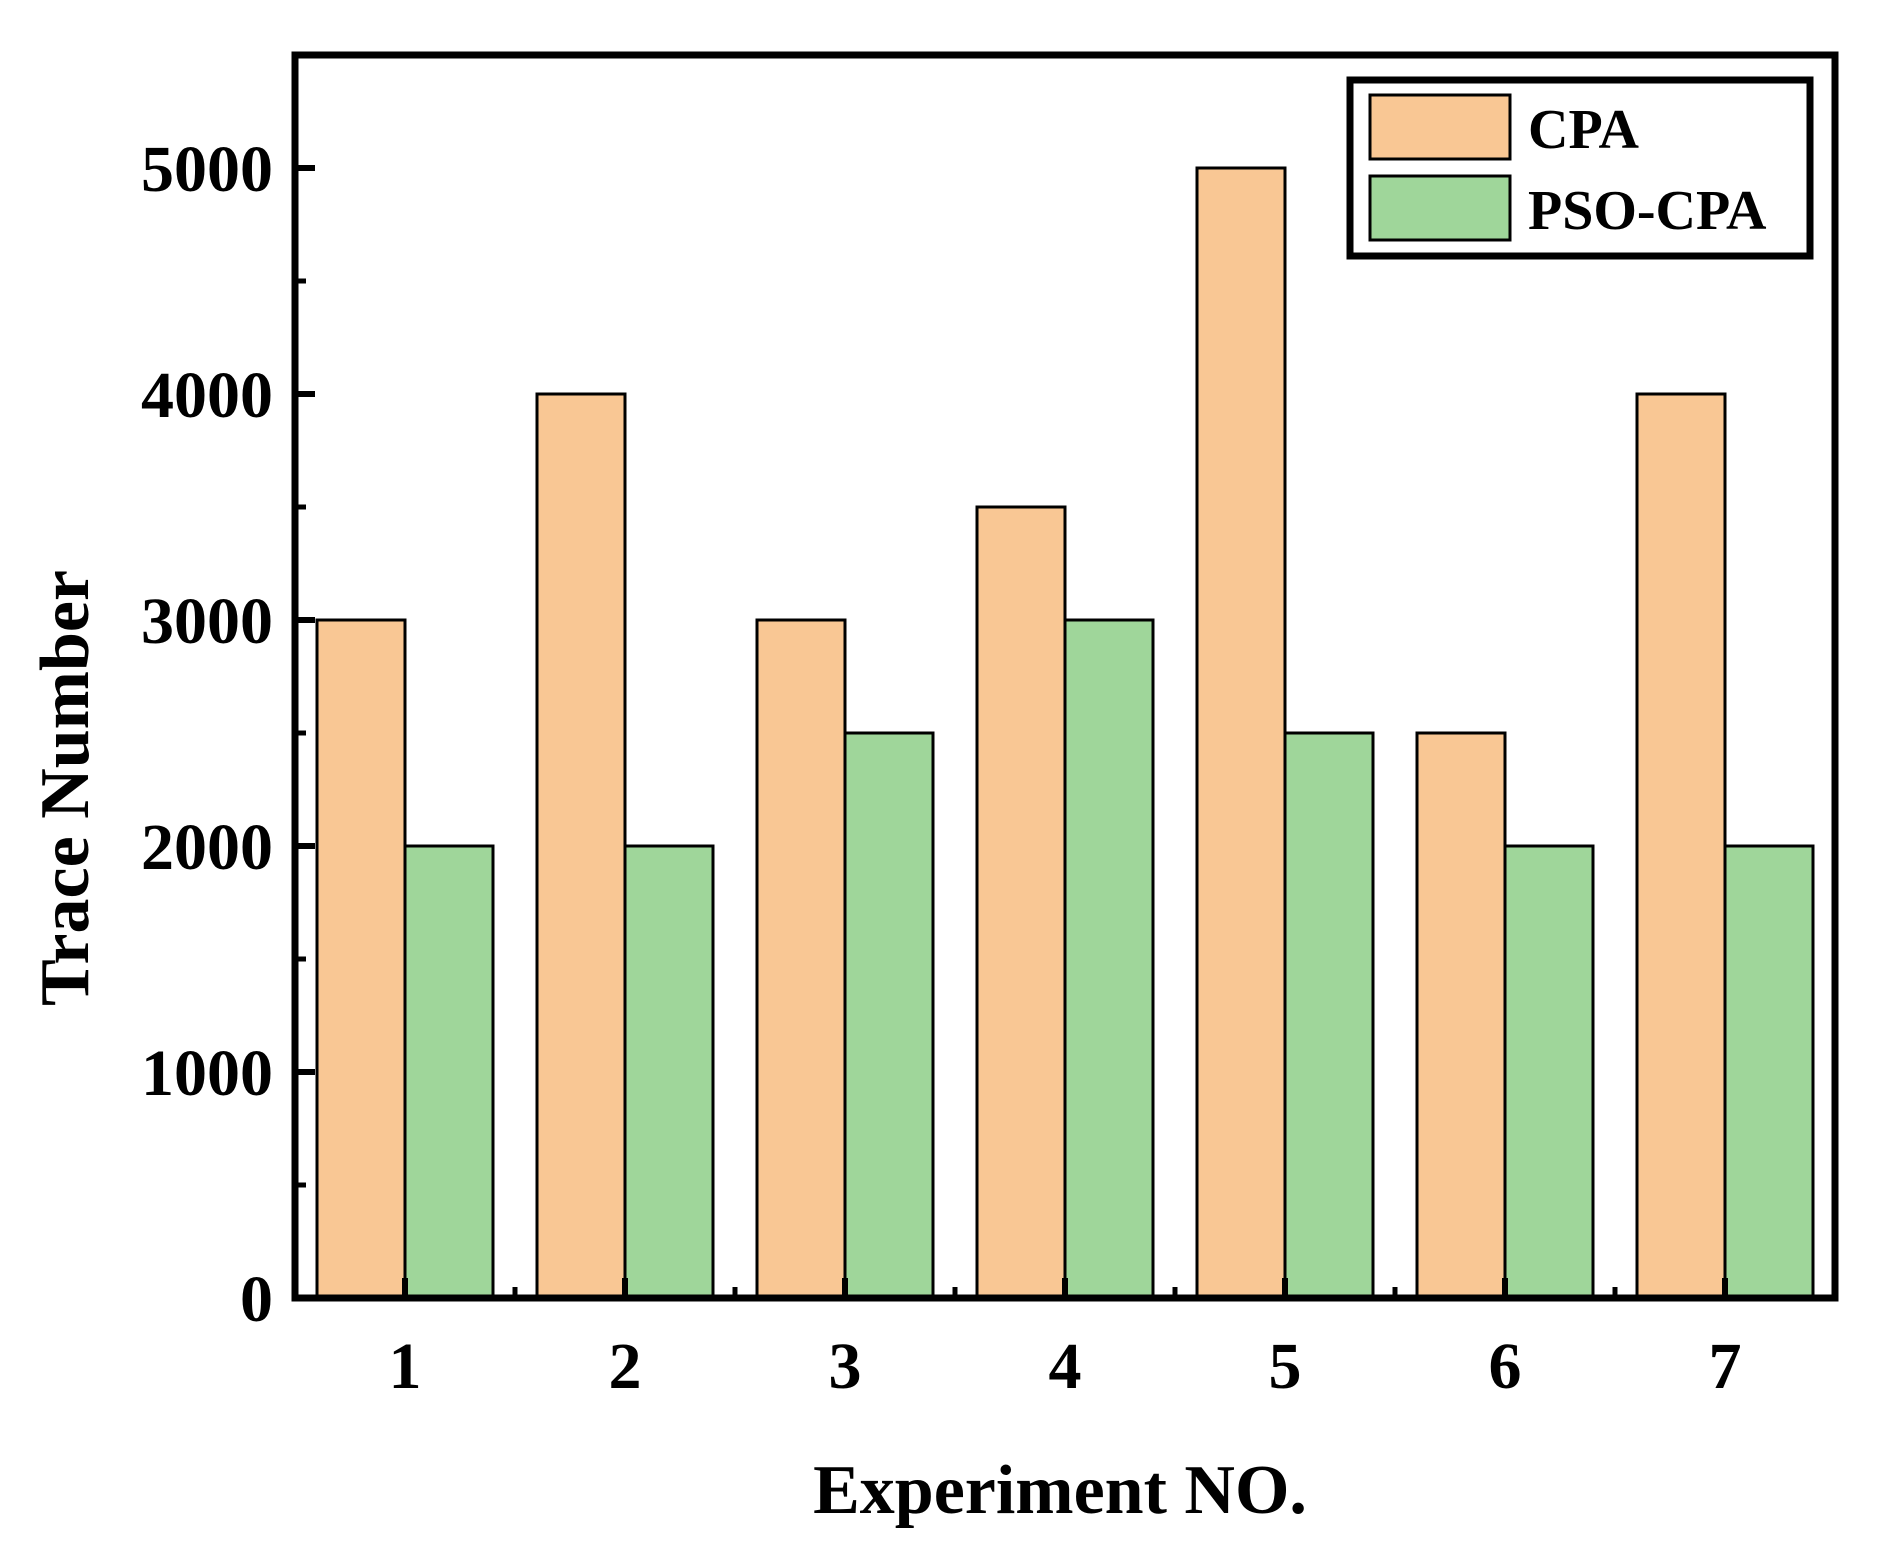 The height and width of the screenshot is (1553, 1878). What do you see at coordinates (207, 847) in the screenshot?
I see `y-tick-label-2000: 2000` at bounding box center [207, 847].